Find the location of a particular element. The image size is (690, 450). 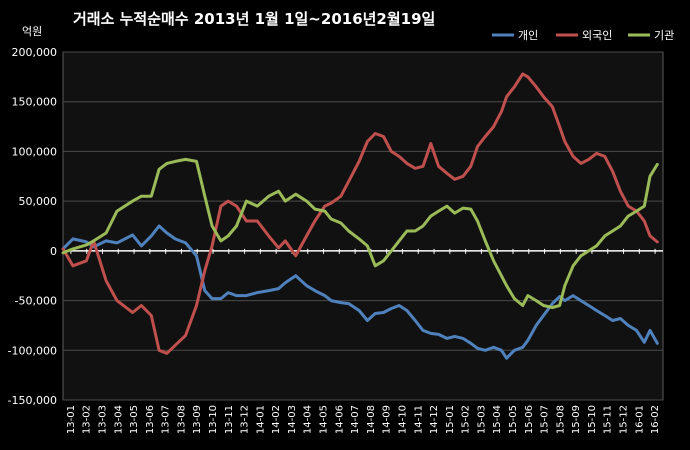

y-tick-label: 150,000 is located at coordinates (35, 102).